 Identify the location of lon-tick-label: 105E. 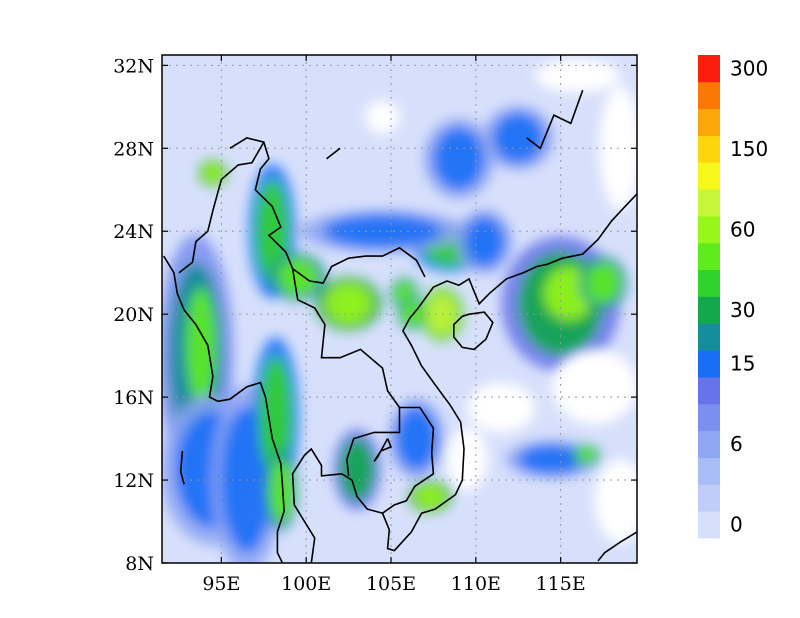
(391, 584).